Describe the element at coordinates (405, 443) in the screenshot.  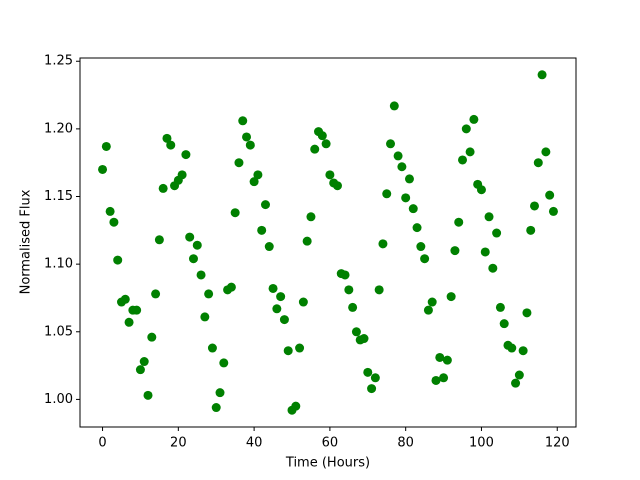
I see `x-tick-label: 80` at that location.